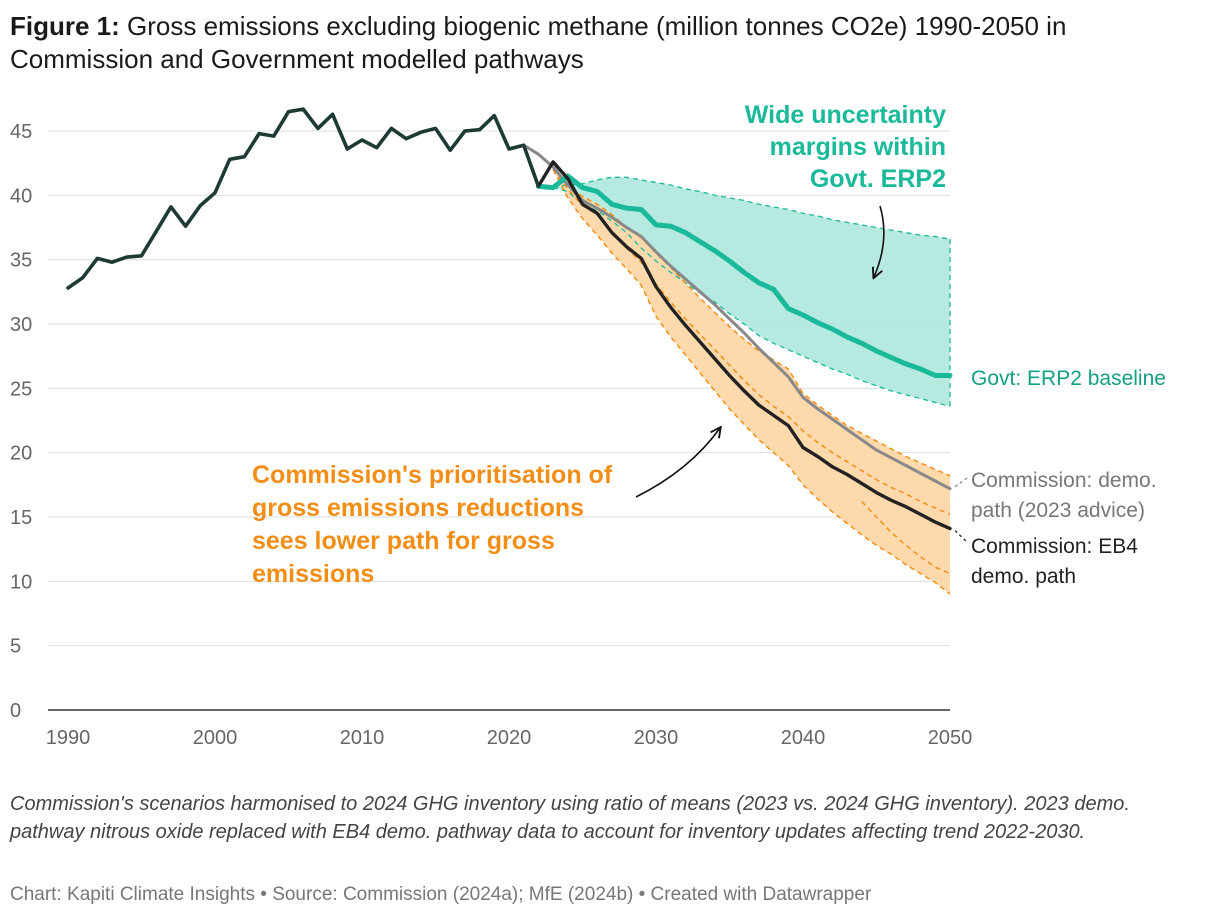  Describe the element at coordinates (215, 738) in the screenshot. I see `x-tick-label-2000: 2000` at that location.